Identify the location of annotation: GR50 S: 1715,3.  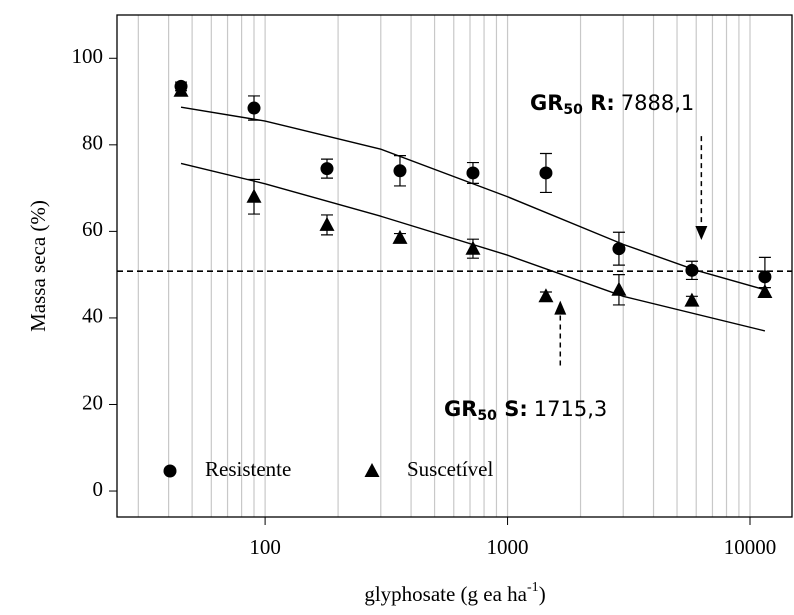
(525, 410).